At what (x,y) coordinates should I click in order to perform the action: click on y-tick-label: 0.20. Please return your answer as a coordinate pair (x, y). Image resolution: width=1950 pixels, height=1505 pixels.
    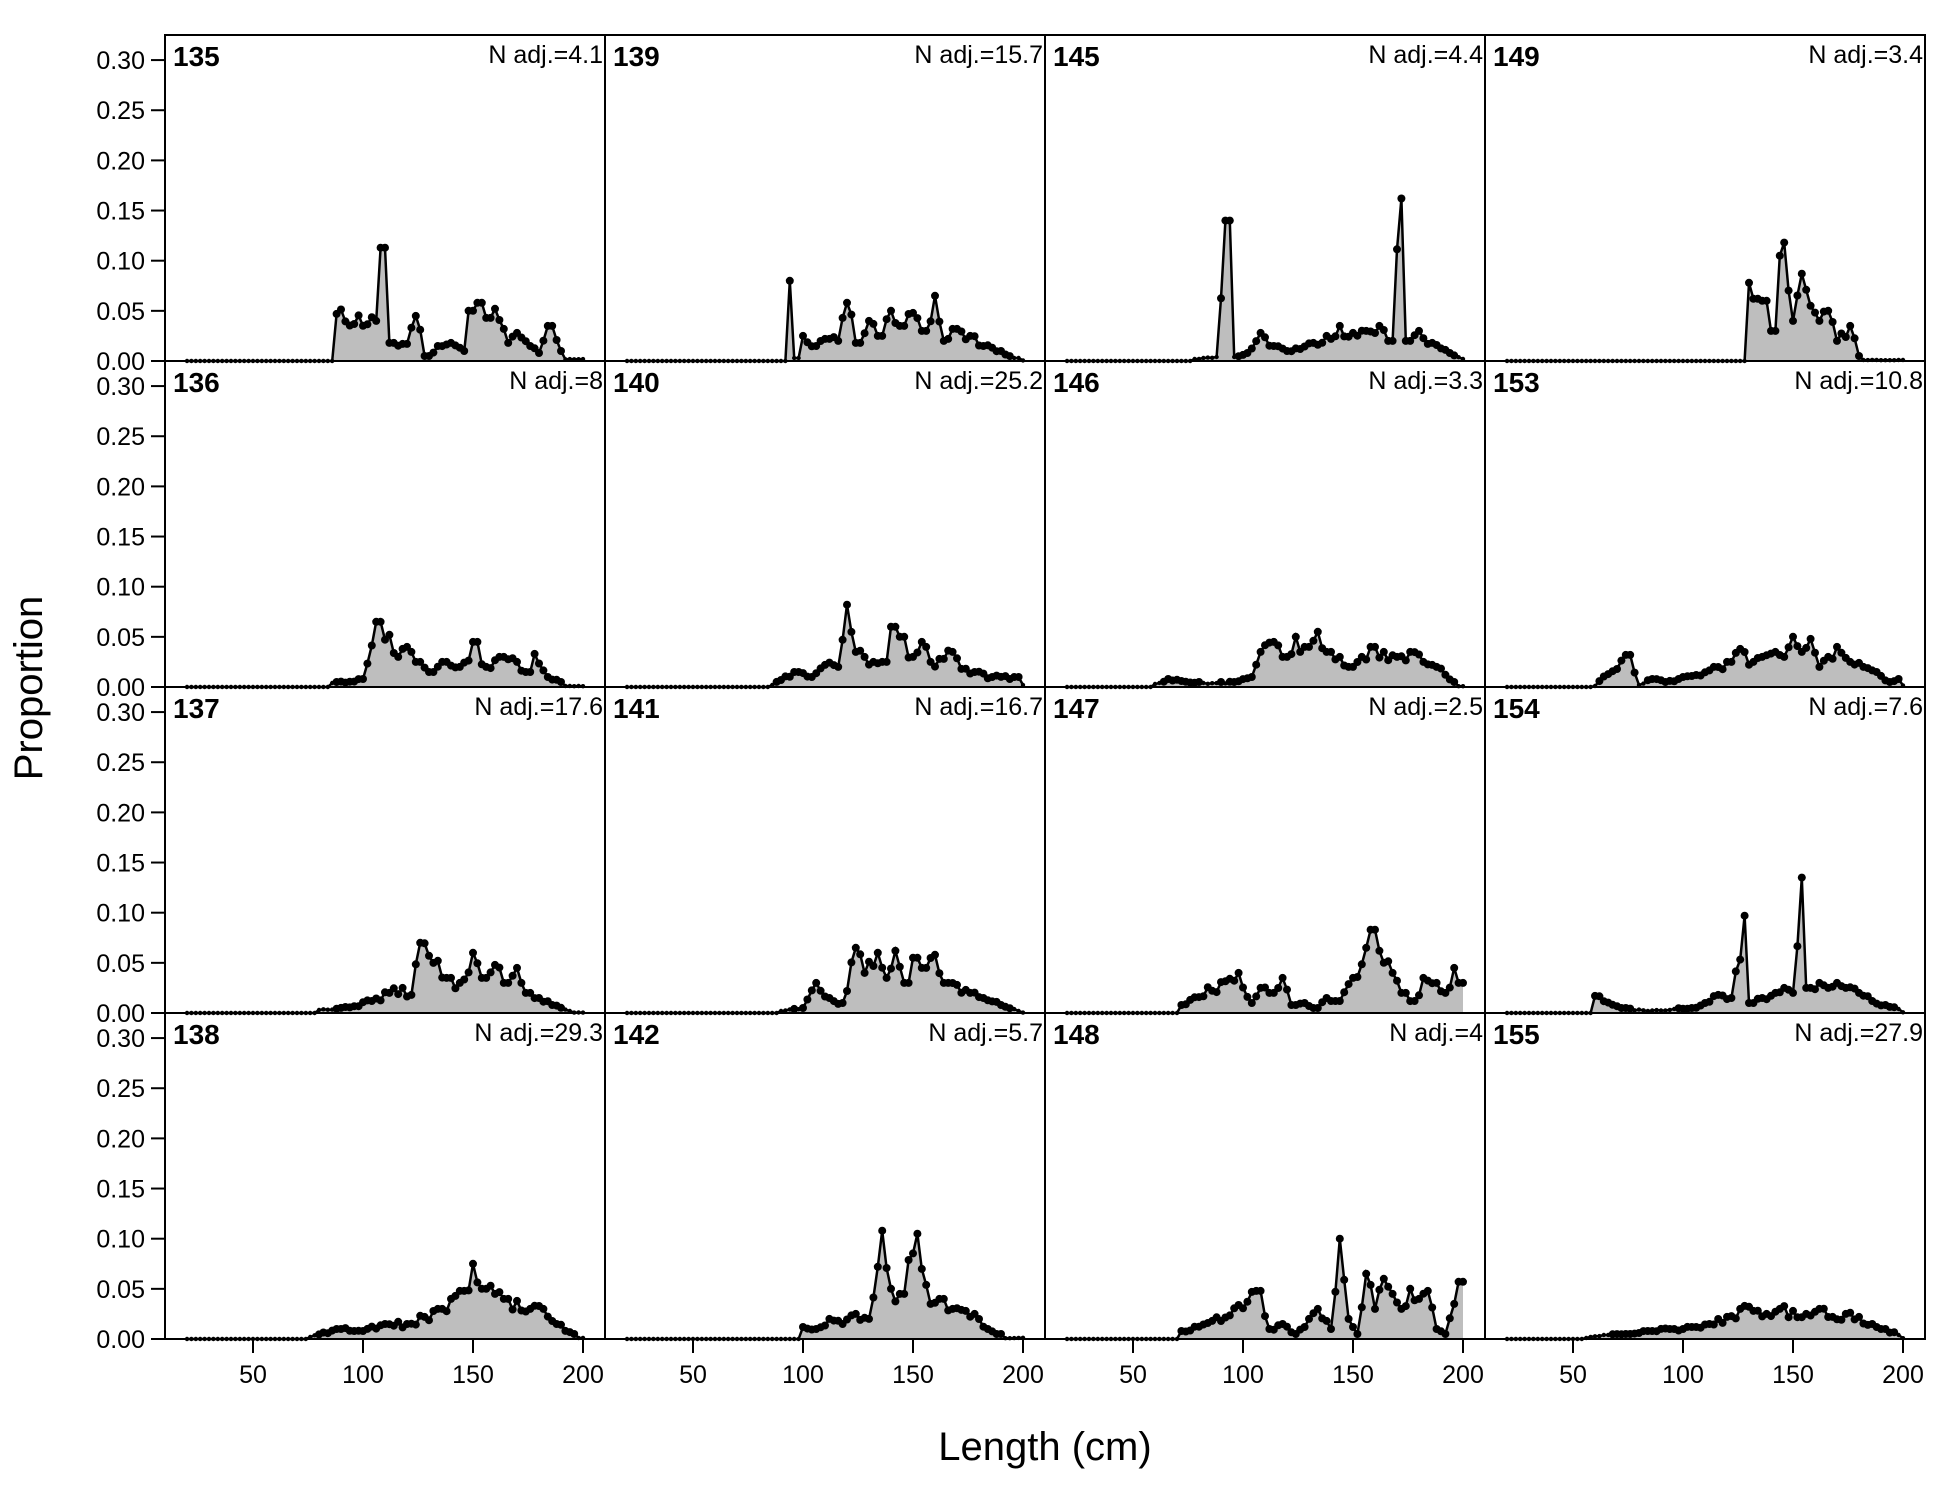
    Looking at the image, I should click on (120, 813).